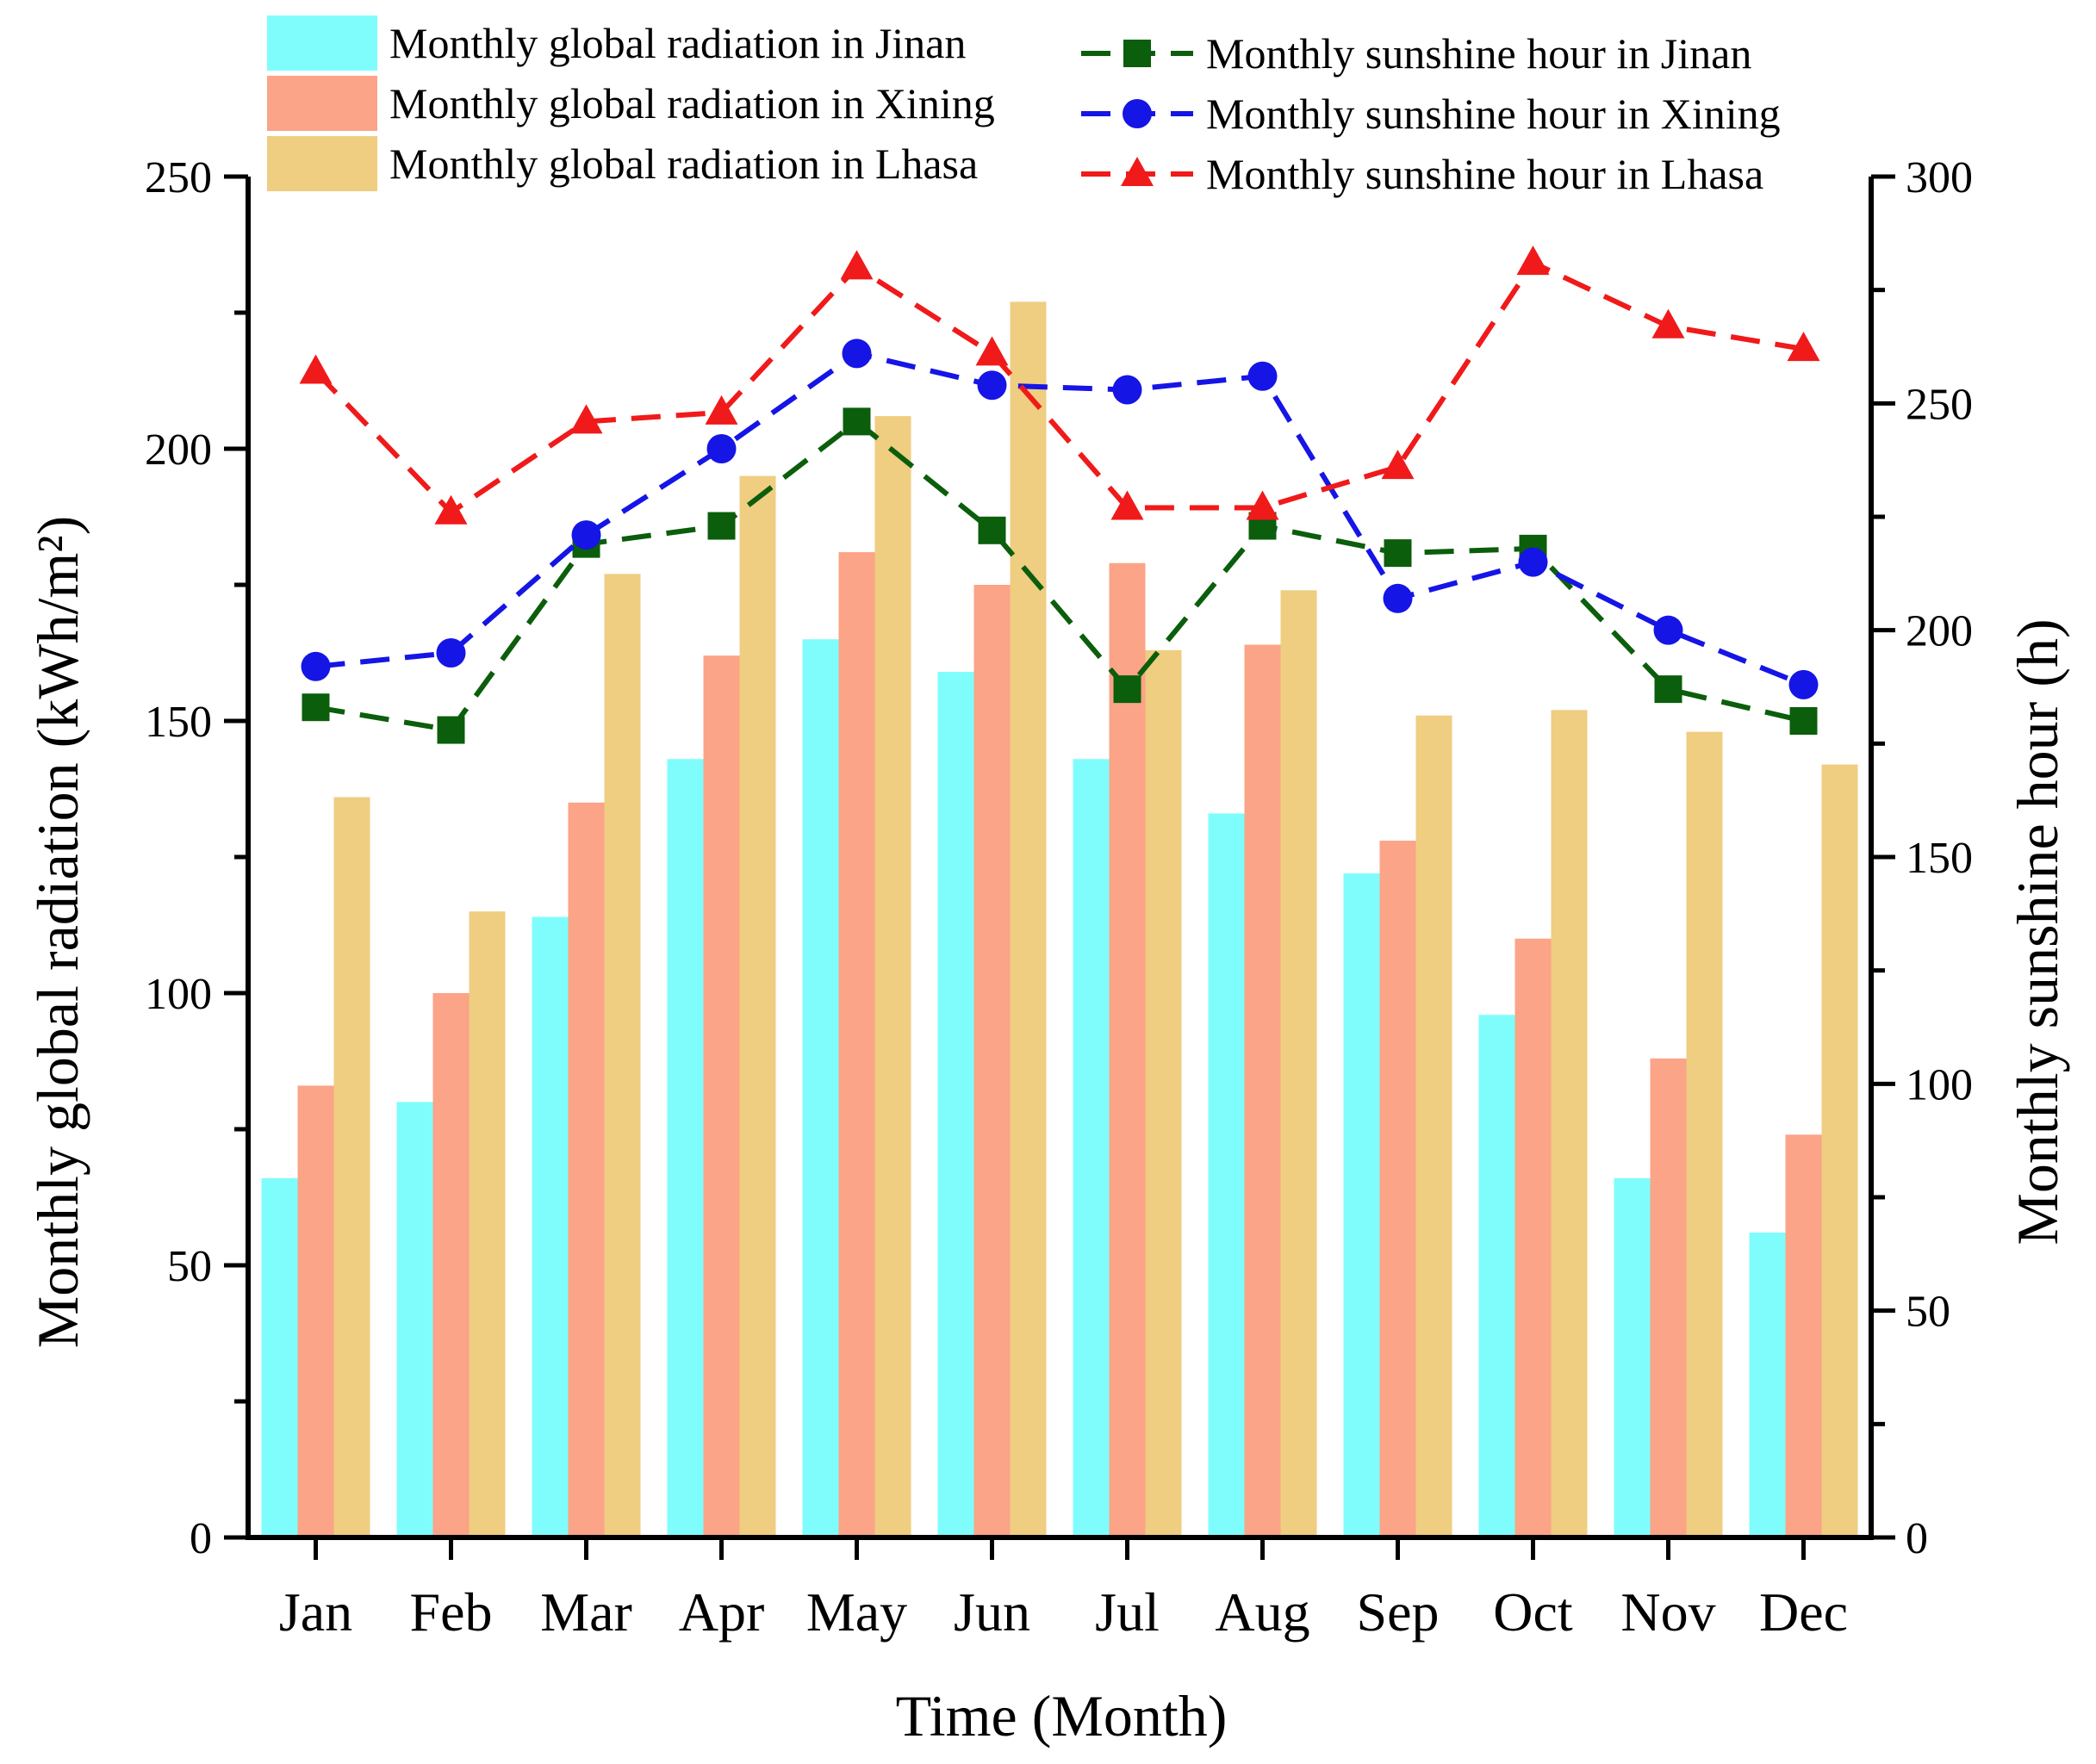 The width and height of the screenshot is (2096, 1764). What do you see at coordinates (178, 722) in the screenshot?
I see `y-tick-label: 150` at bounding box center [178, 722].